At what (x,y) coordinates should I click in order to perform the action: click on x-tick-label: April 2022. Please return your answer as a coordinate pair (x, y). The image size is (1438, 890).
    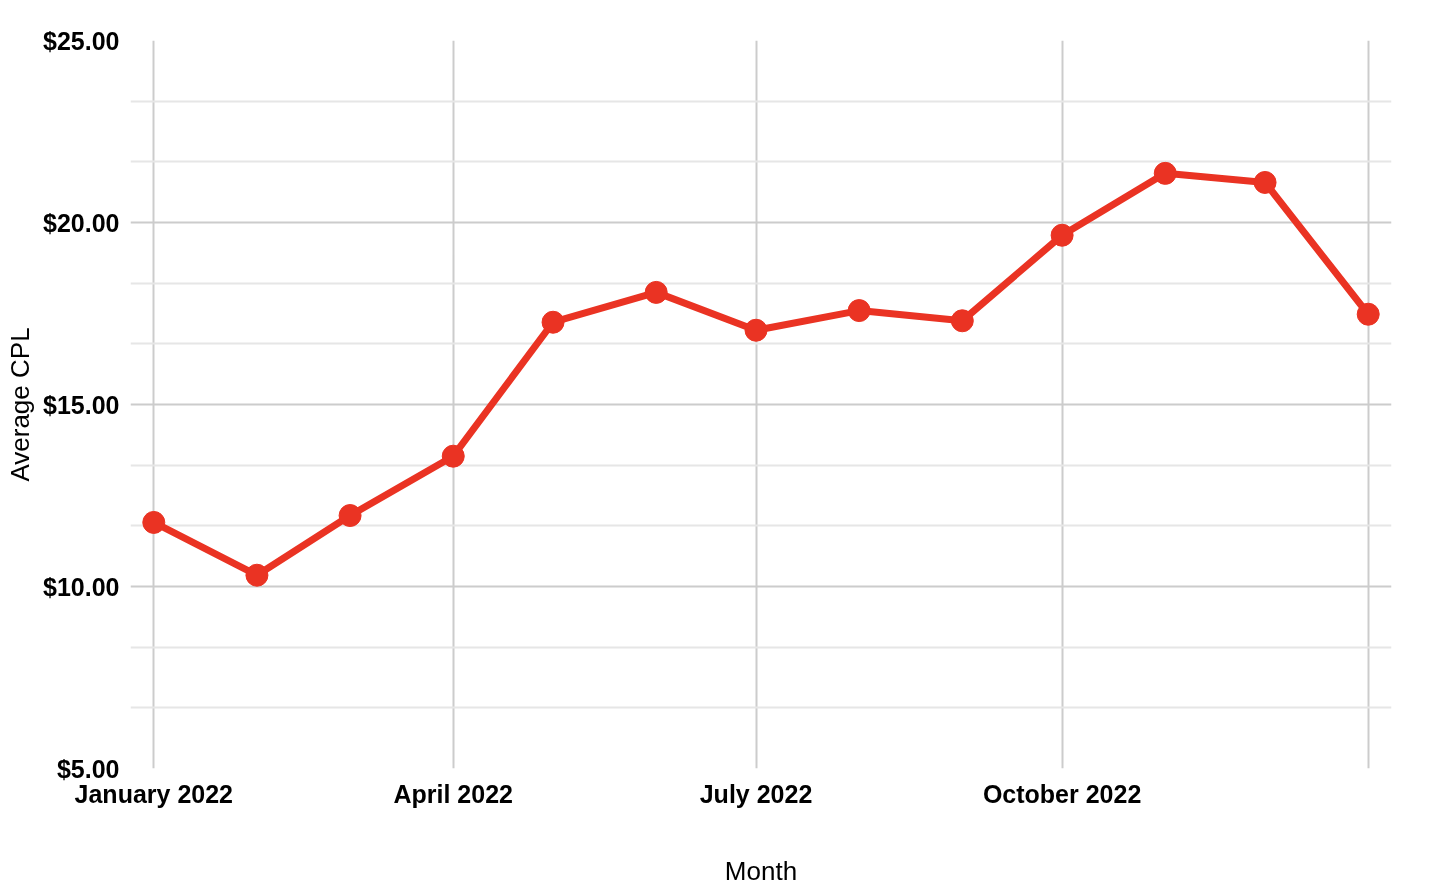
    Looking at the image, I should click on (453, 793).